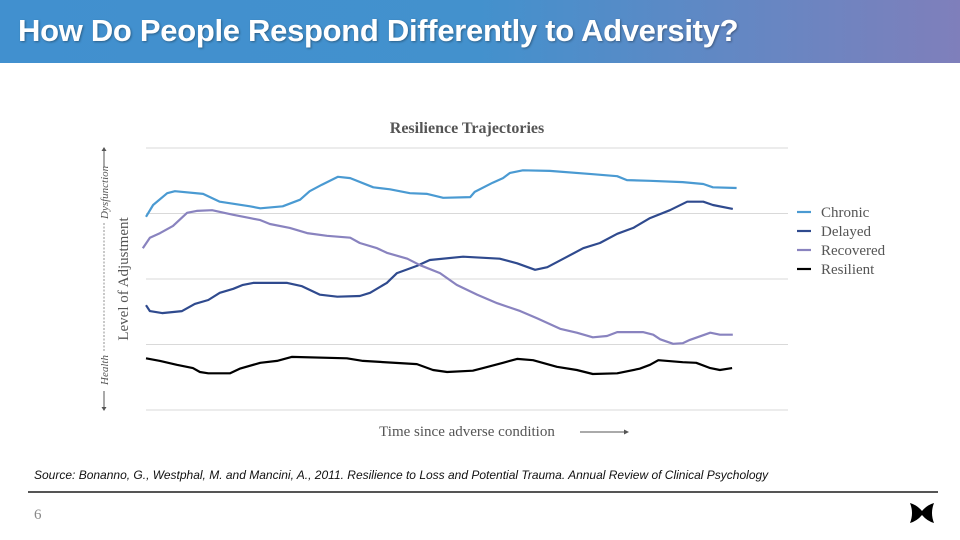  What do you see at coordinates (626, 432) in the screenshot?
I see `right-arrow-icon` at bounding box center [626, 432].